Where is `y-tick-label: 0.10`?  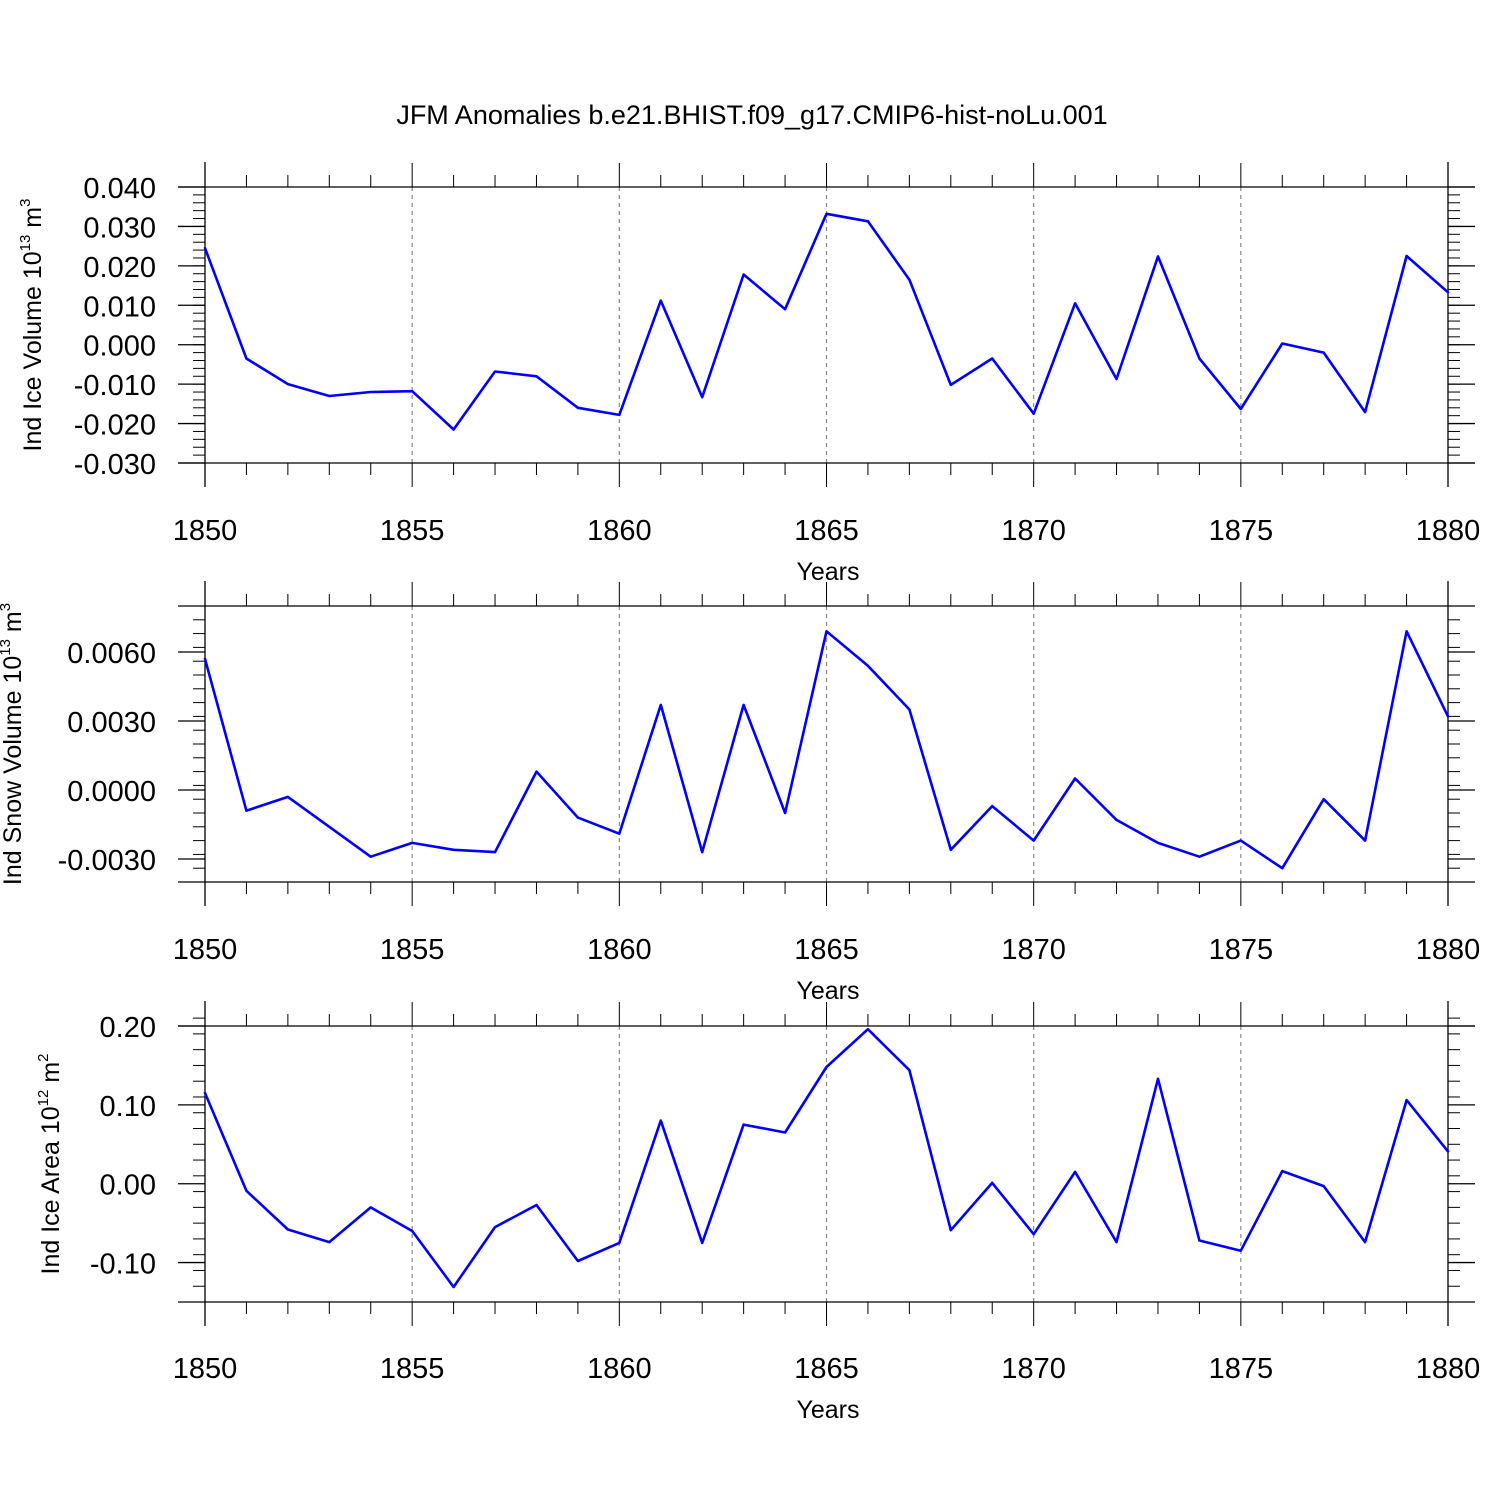
y-tick-label: 0.10 is located at coordinates (128, 1107).